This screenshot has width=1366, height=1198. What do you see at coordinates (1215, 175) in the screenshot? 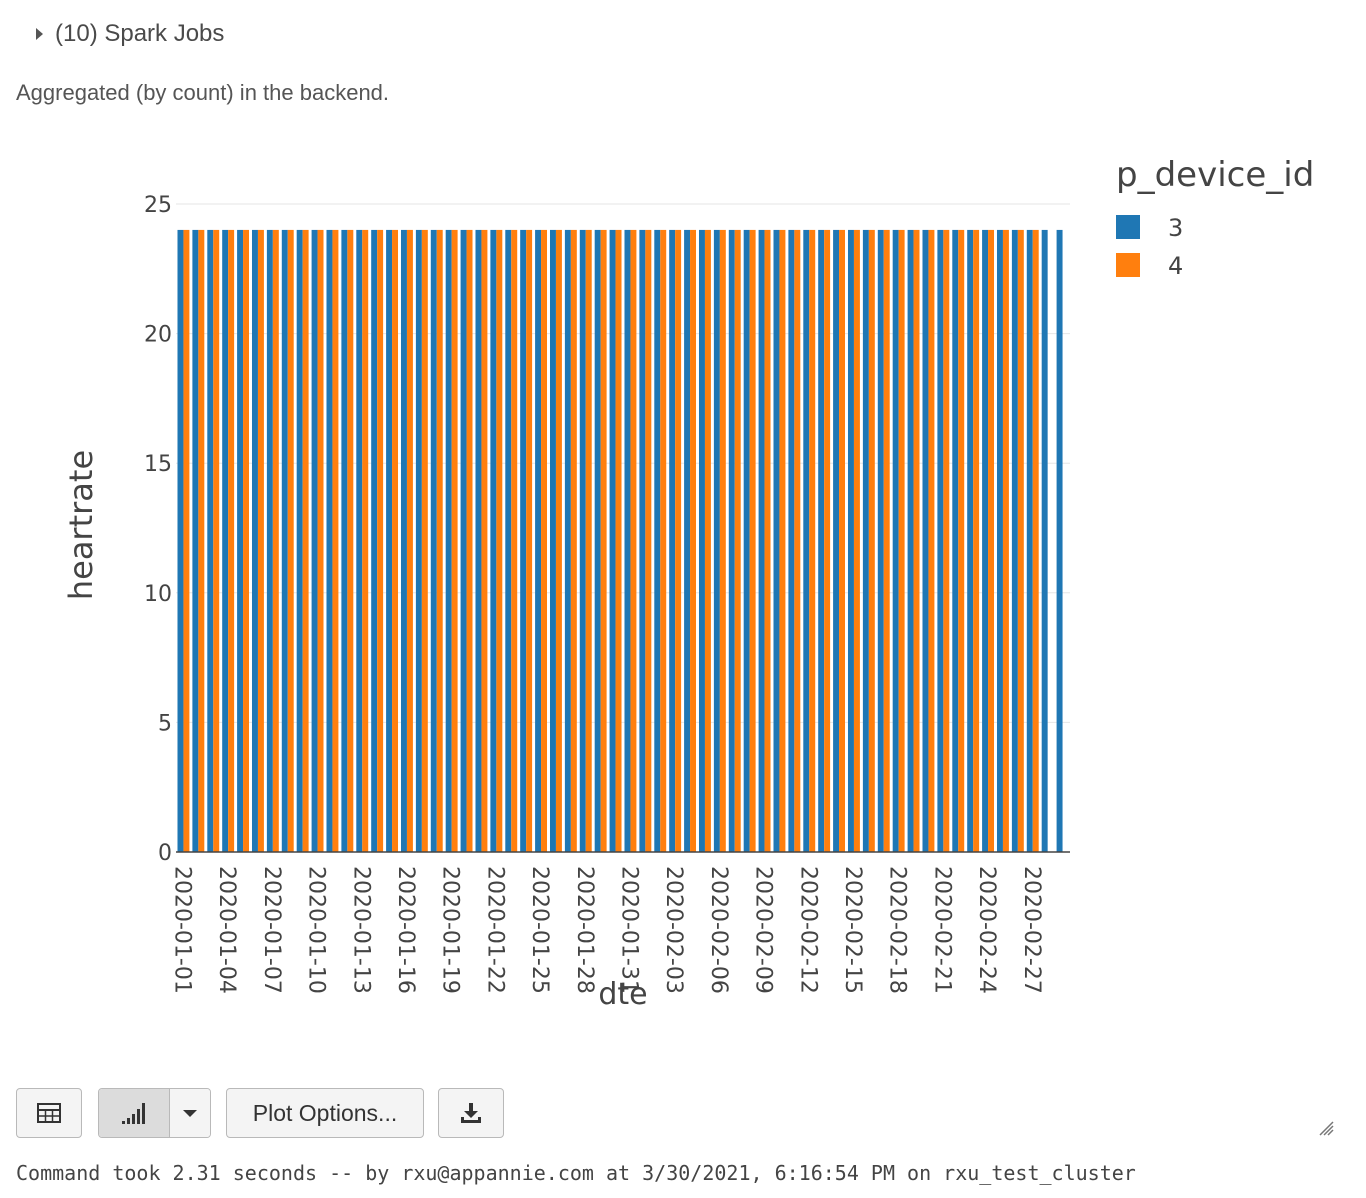
I see `legend-title: p_device_id` at bounding box center [1215, 175].